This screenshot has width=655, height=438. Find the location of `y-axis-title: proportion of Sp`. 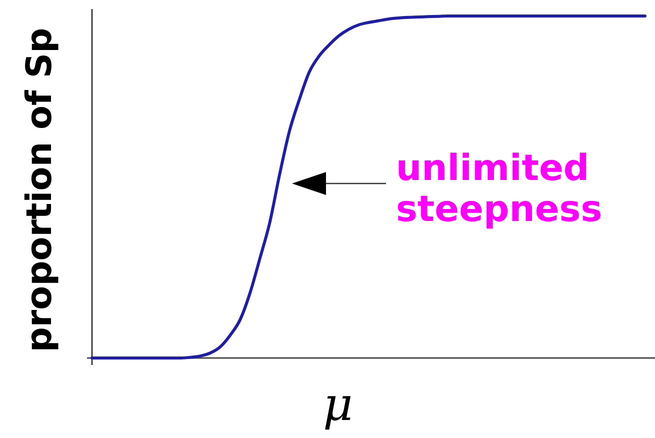

y-axis-title: proportion of Sp is located at coordinates (40, 190).